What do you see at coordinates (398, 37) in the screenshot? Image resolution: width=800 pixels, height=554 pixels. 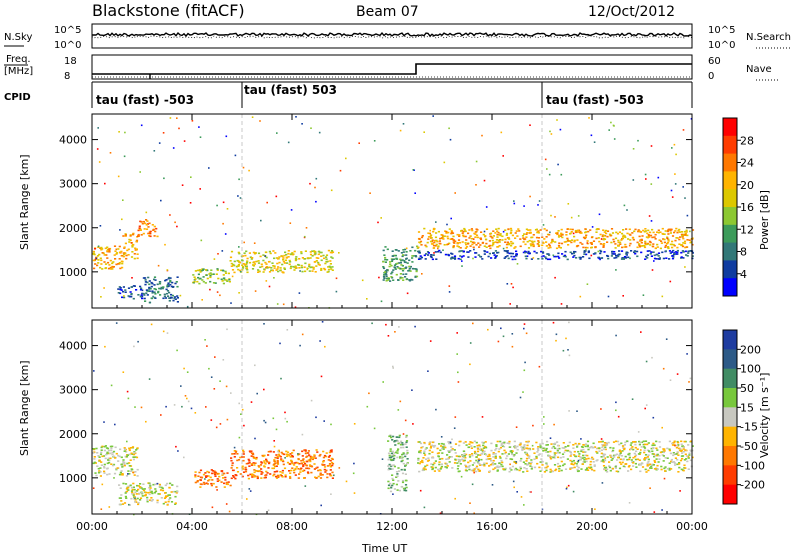 I see `nsky-panel: N.Sky 10^5 10^0 10^5 10^0 N.Search` at bounding box center [398, 37].